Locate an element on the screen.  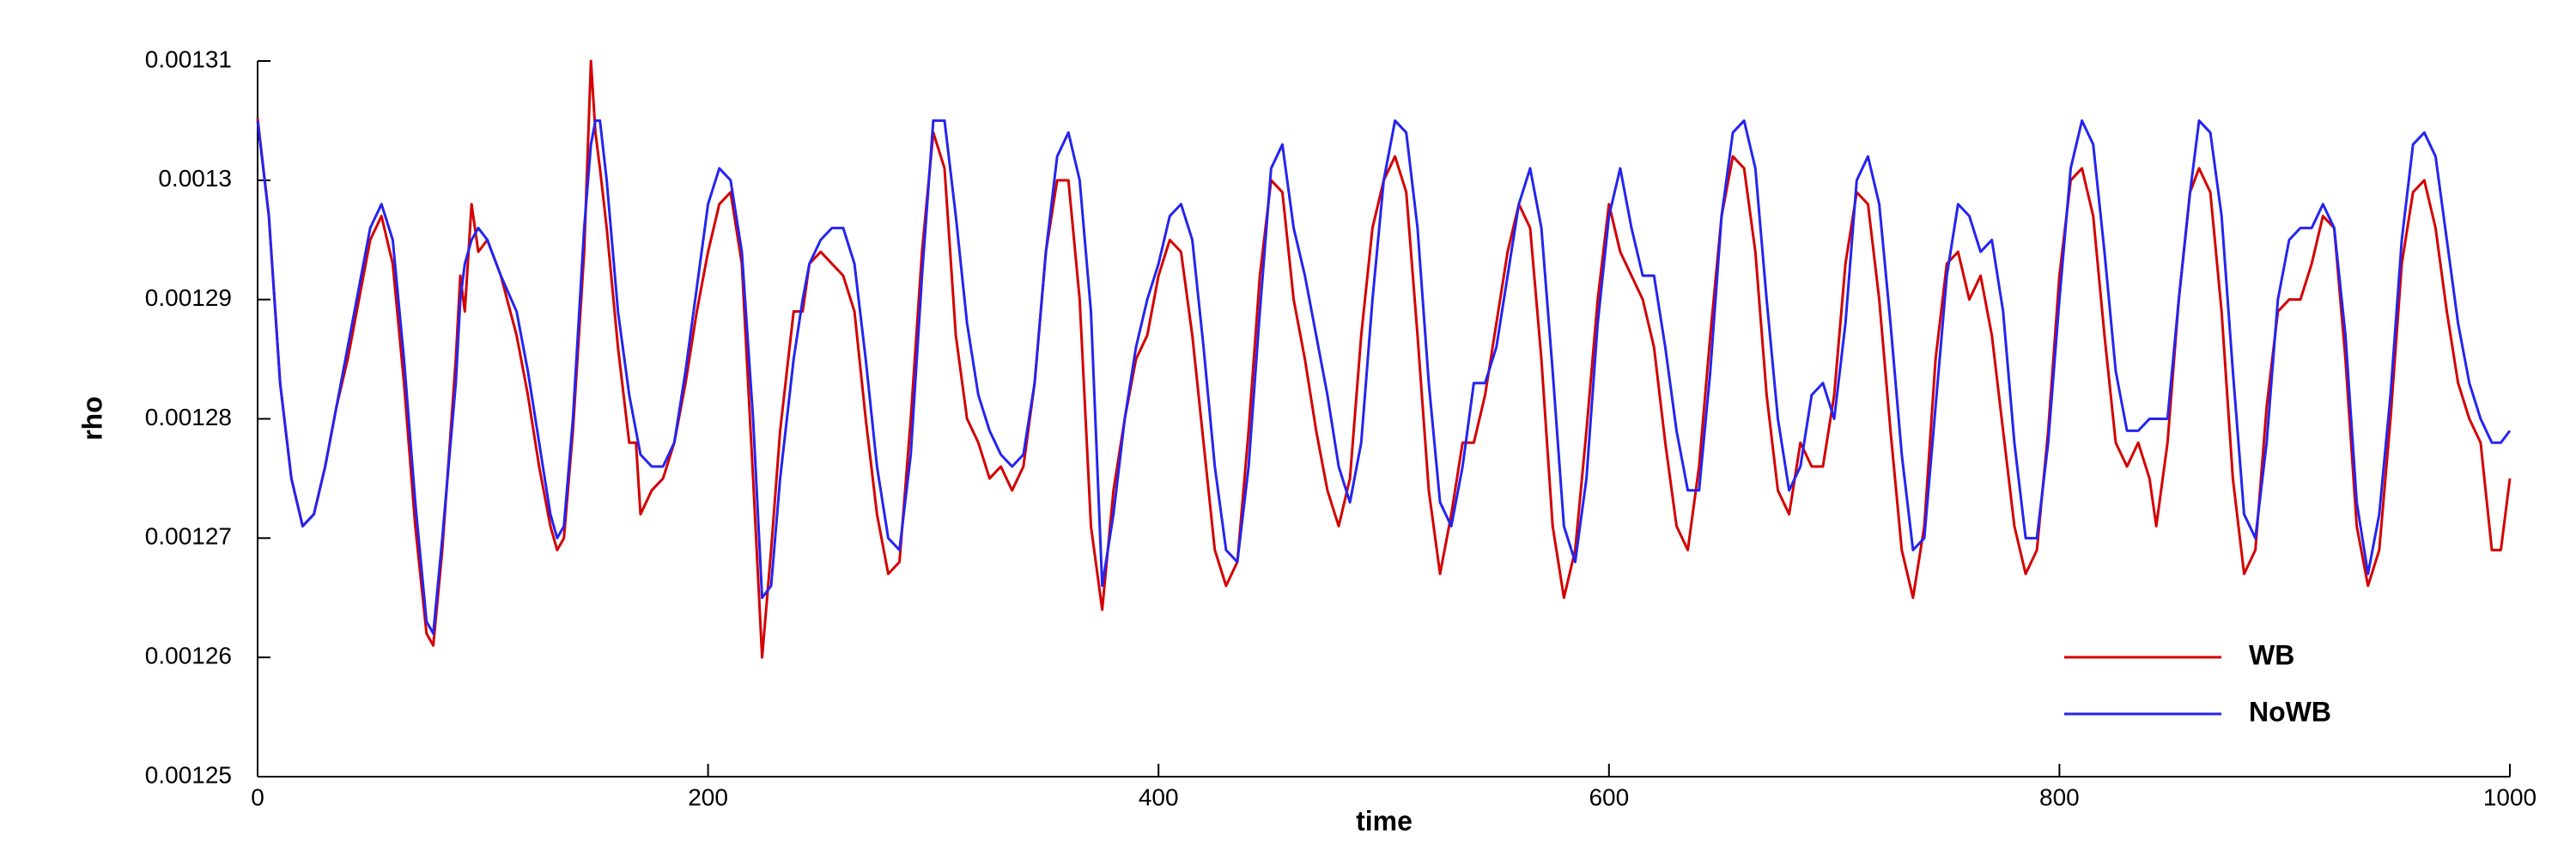
y-tick-label: 0.00126 is located at coordinates (188, 656).